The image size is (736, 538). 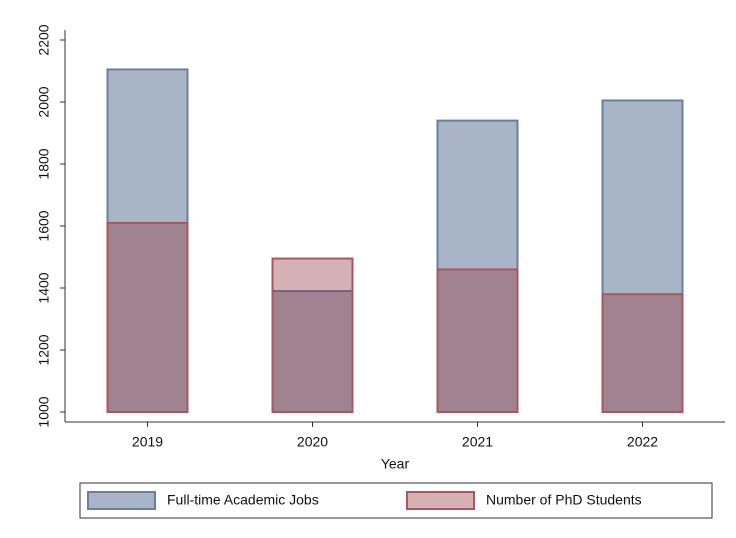 What do you see at coordinates (44, 225) in the screenshot?
I see `y-tick-label: 1600` at bounding box center [44, 225].